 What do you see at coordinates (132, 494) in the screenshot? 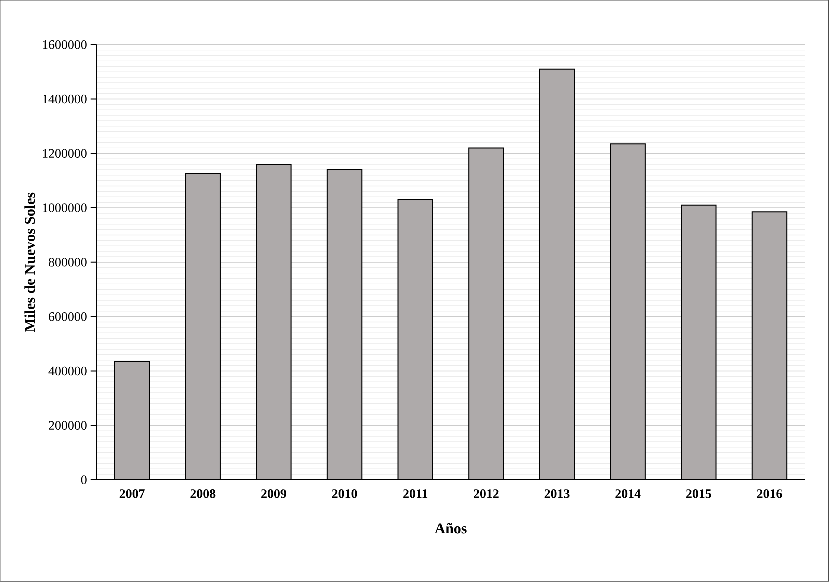
I see `x-tick-label: 2007` at bounding box center [132, 494].